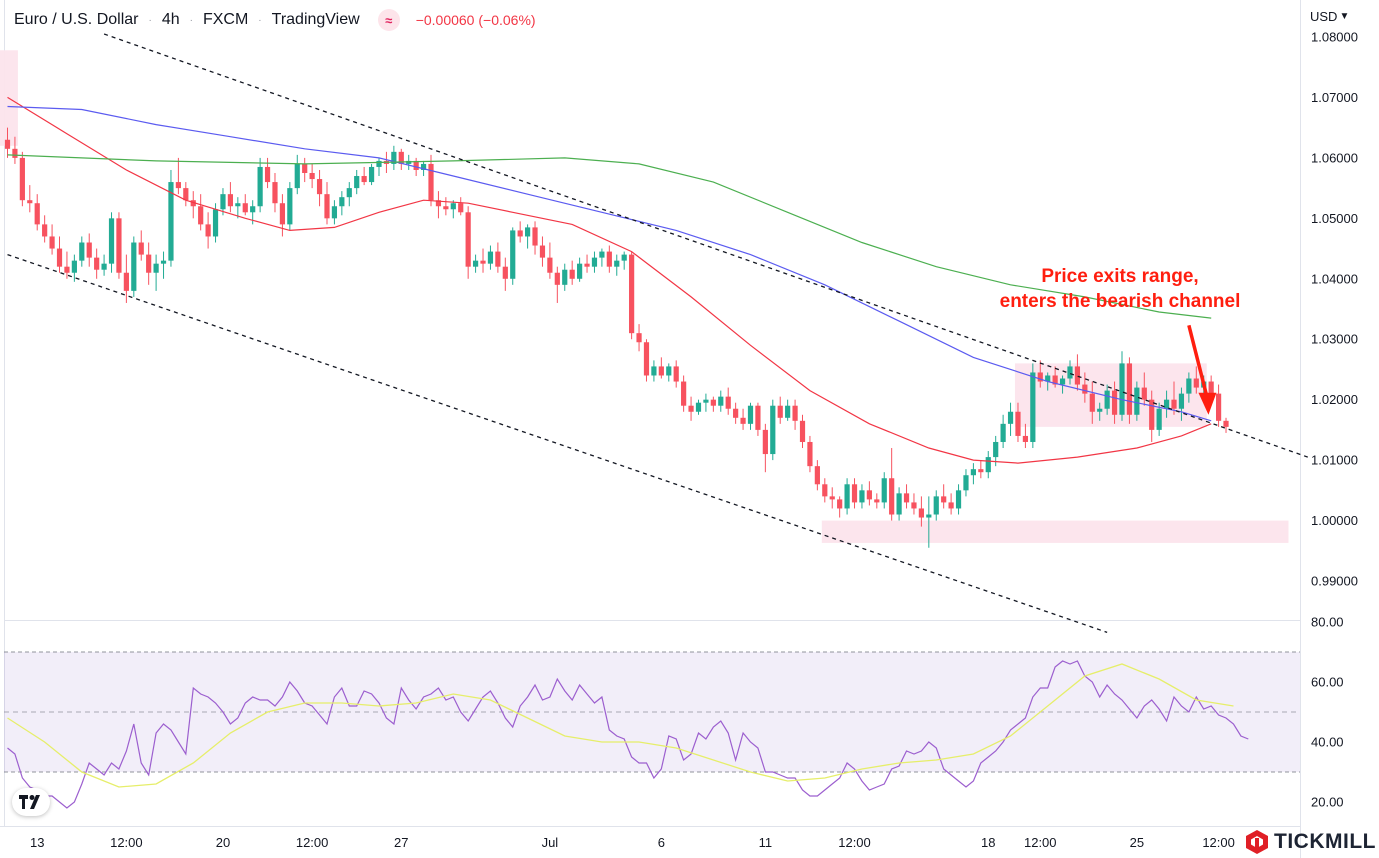  I want to click on brand-name: TICKMILL, so click(1325, 841).